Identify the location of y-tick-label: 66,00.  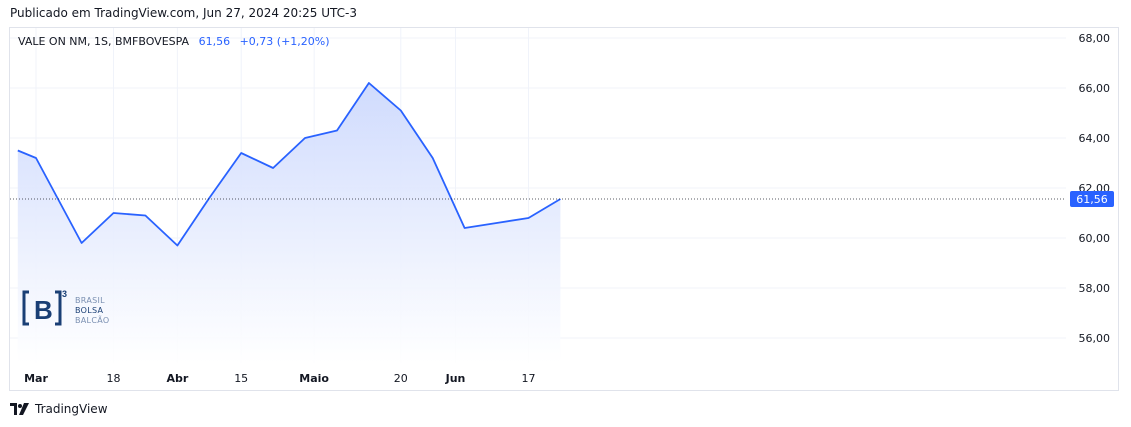
(1095, 88).